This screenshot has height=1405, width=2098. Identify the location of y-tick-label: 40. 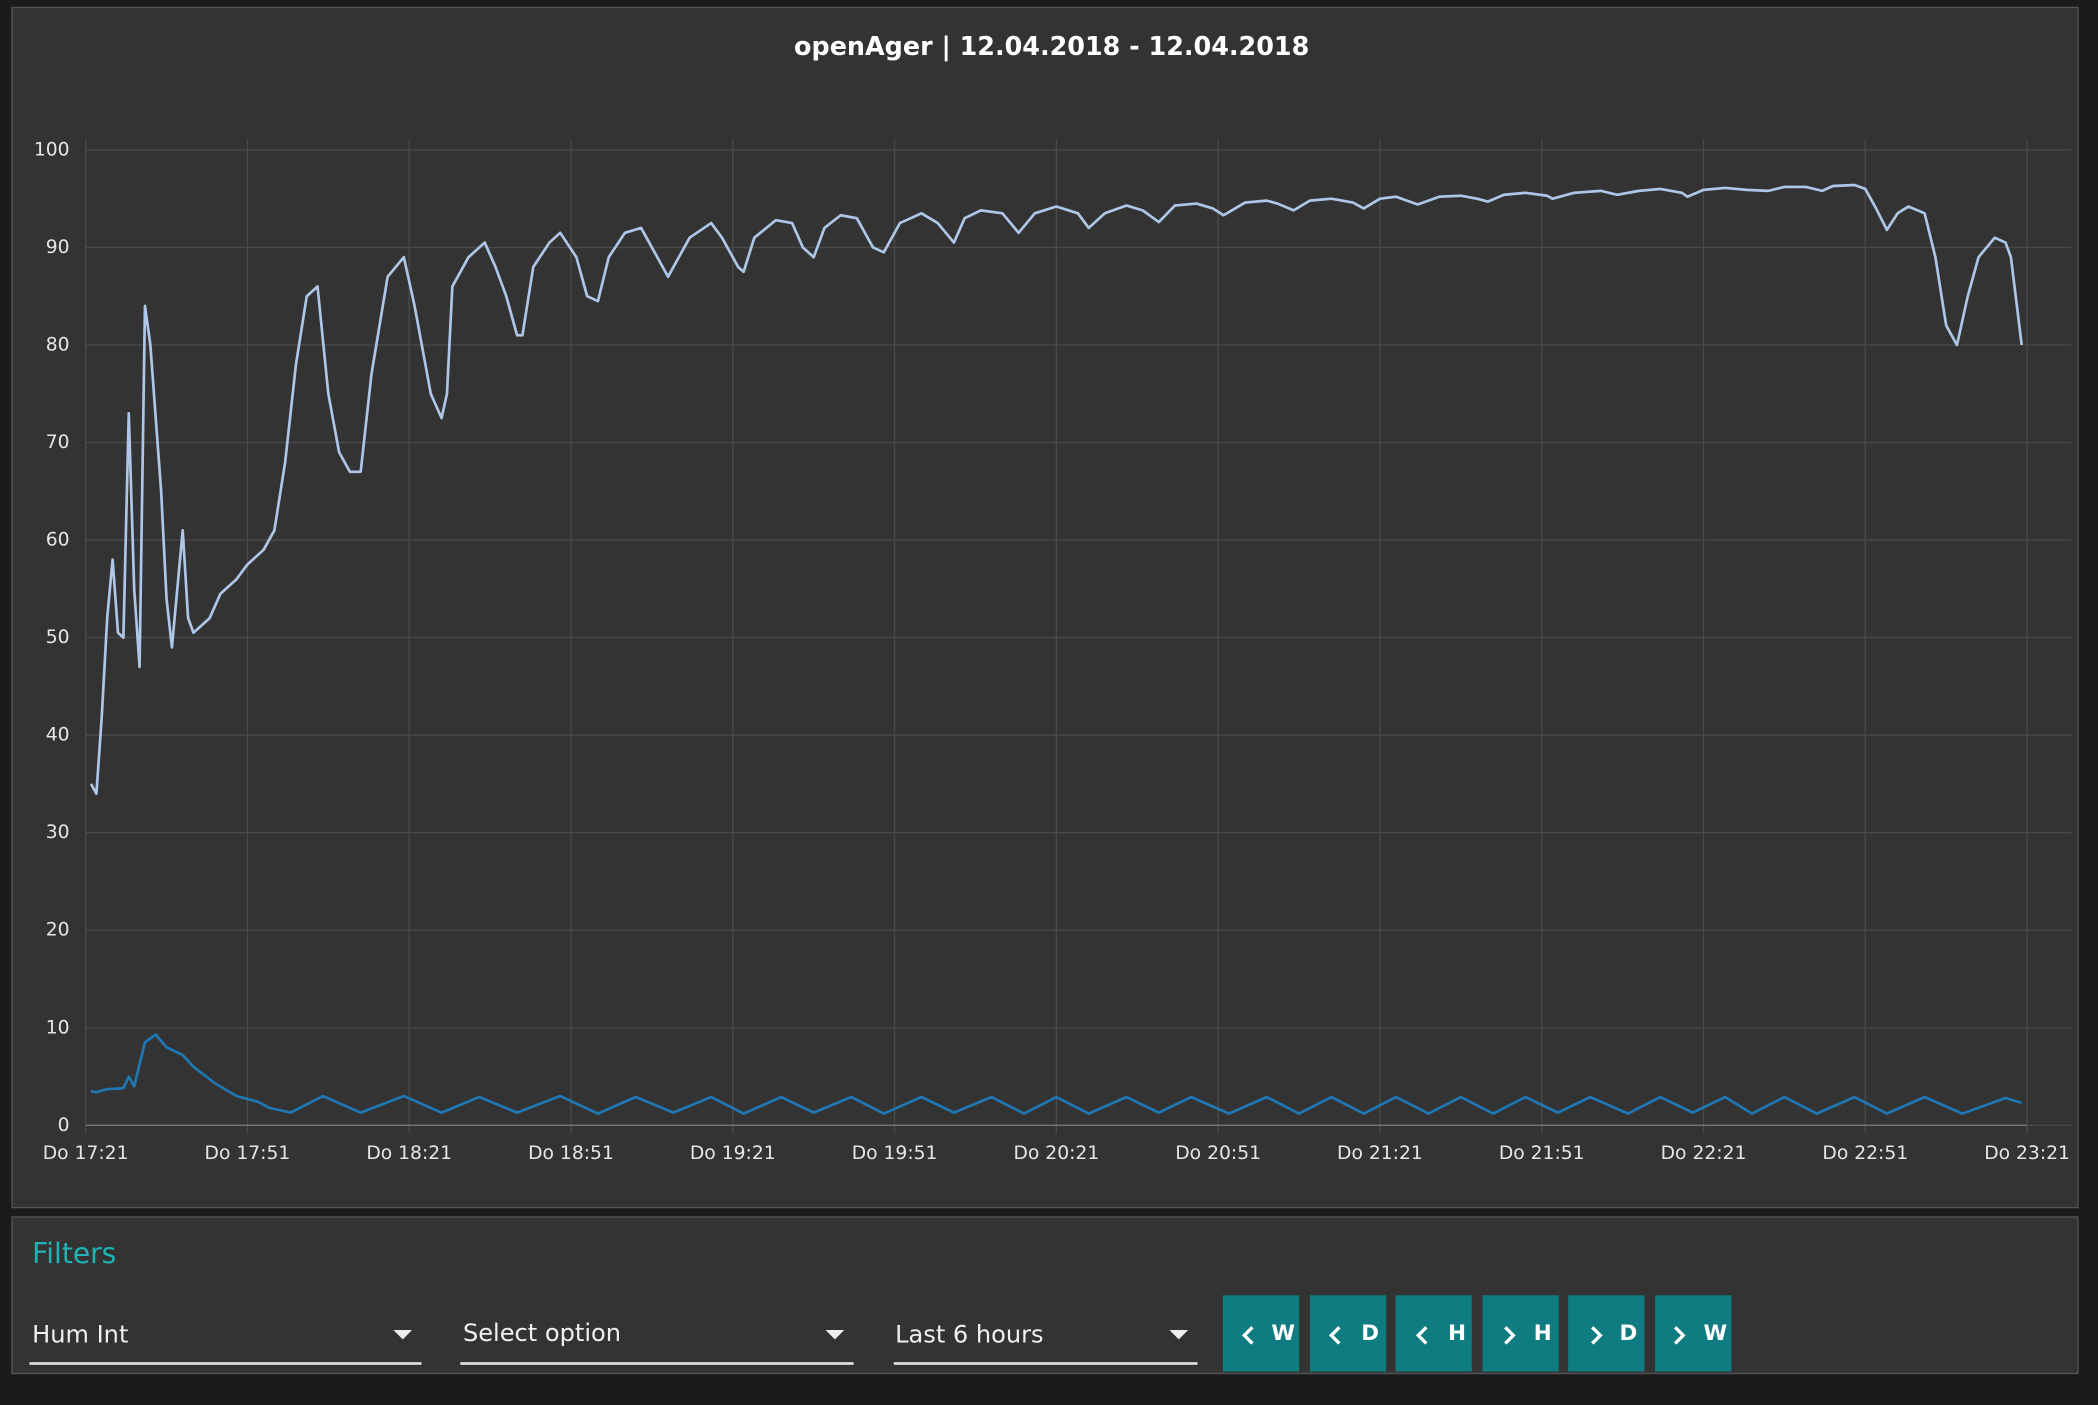
(58, 735).